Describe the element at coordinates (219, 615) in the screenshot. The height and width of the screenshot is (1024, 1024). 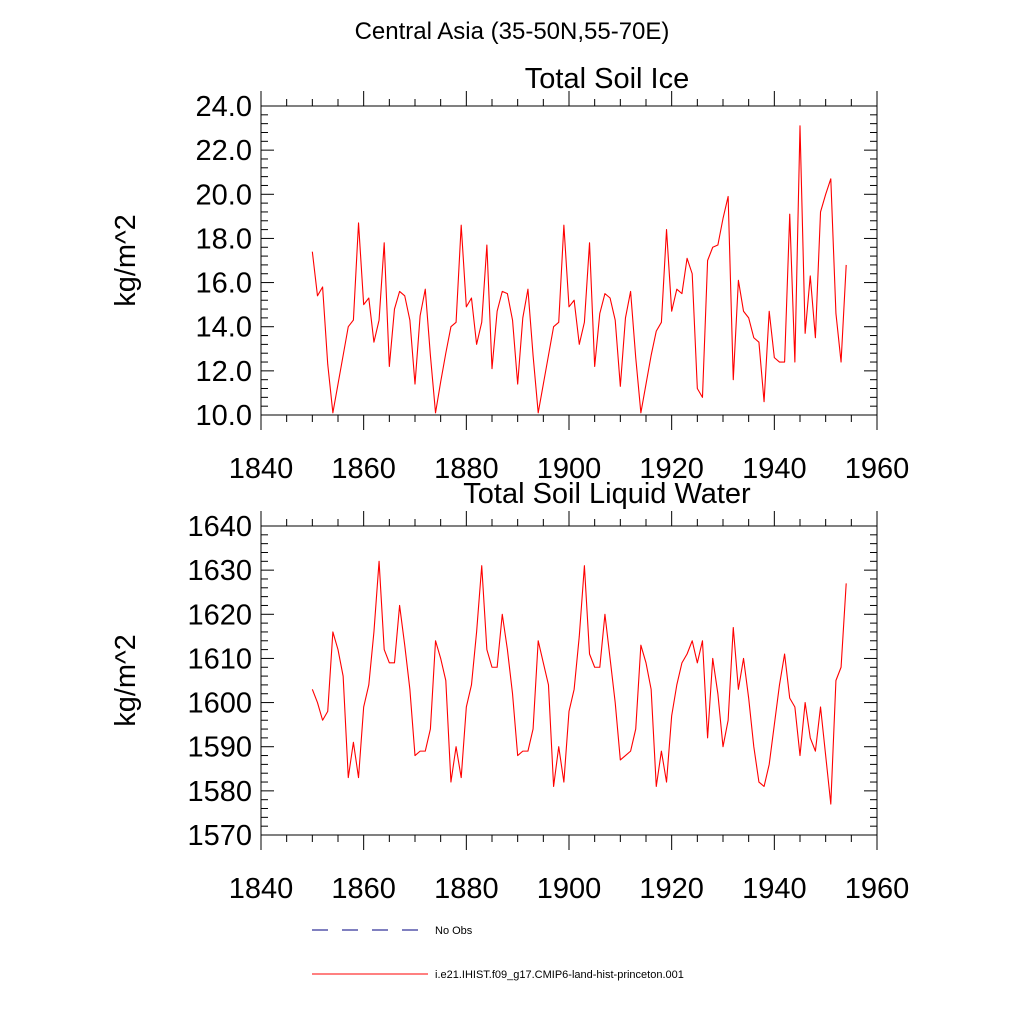
I see `y-tick-label: 1620` at that location.